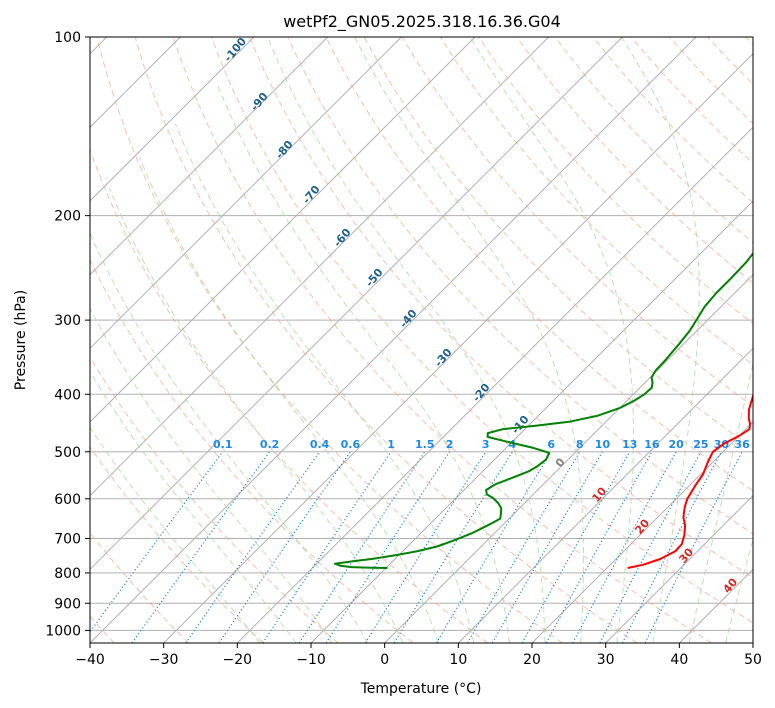 The image size is (775, 708). I want to click on dry-adiabat-label: -80, so click(284, 150).